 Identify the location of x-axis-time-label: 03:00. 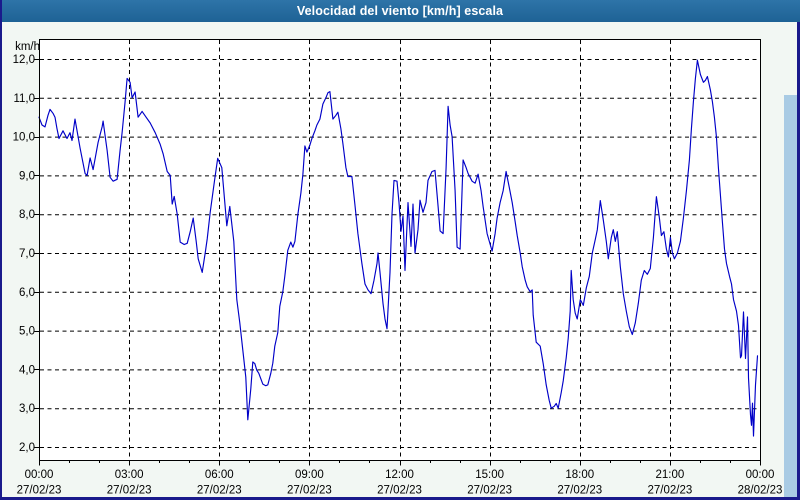
(129, 475).